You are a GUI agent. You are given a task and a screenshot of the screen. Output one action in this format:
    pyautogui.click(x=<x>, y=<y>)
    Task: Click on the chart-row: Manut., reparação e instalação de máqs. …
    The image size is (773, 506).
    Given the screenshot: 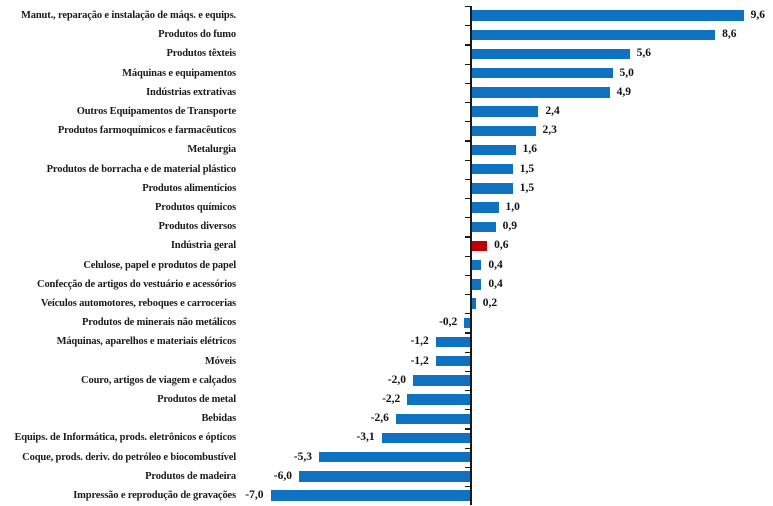 What is the action you would take?
    pyautogui.click(x=386, y=15)
    